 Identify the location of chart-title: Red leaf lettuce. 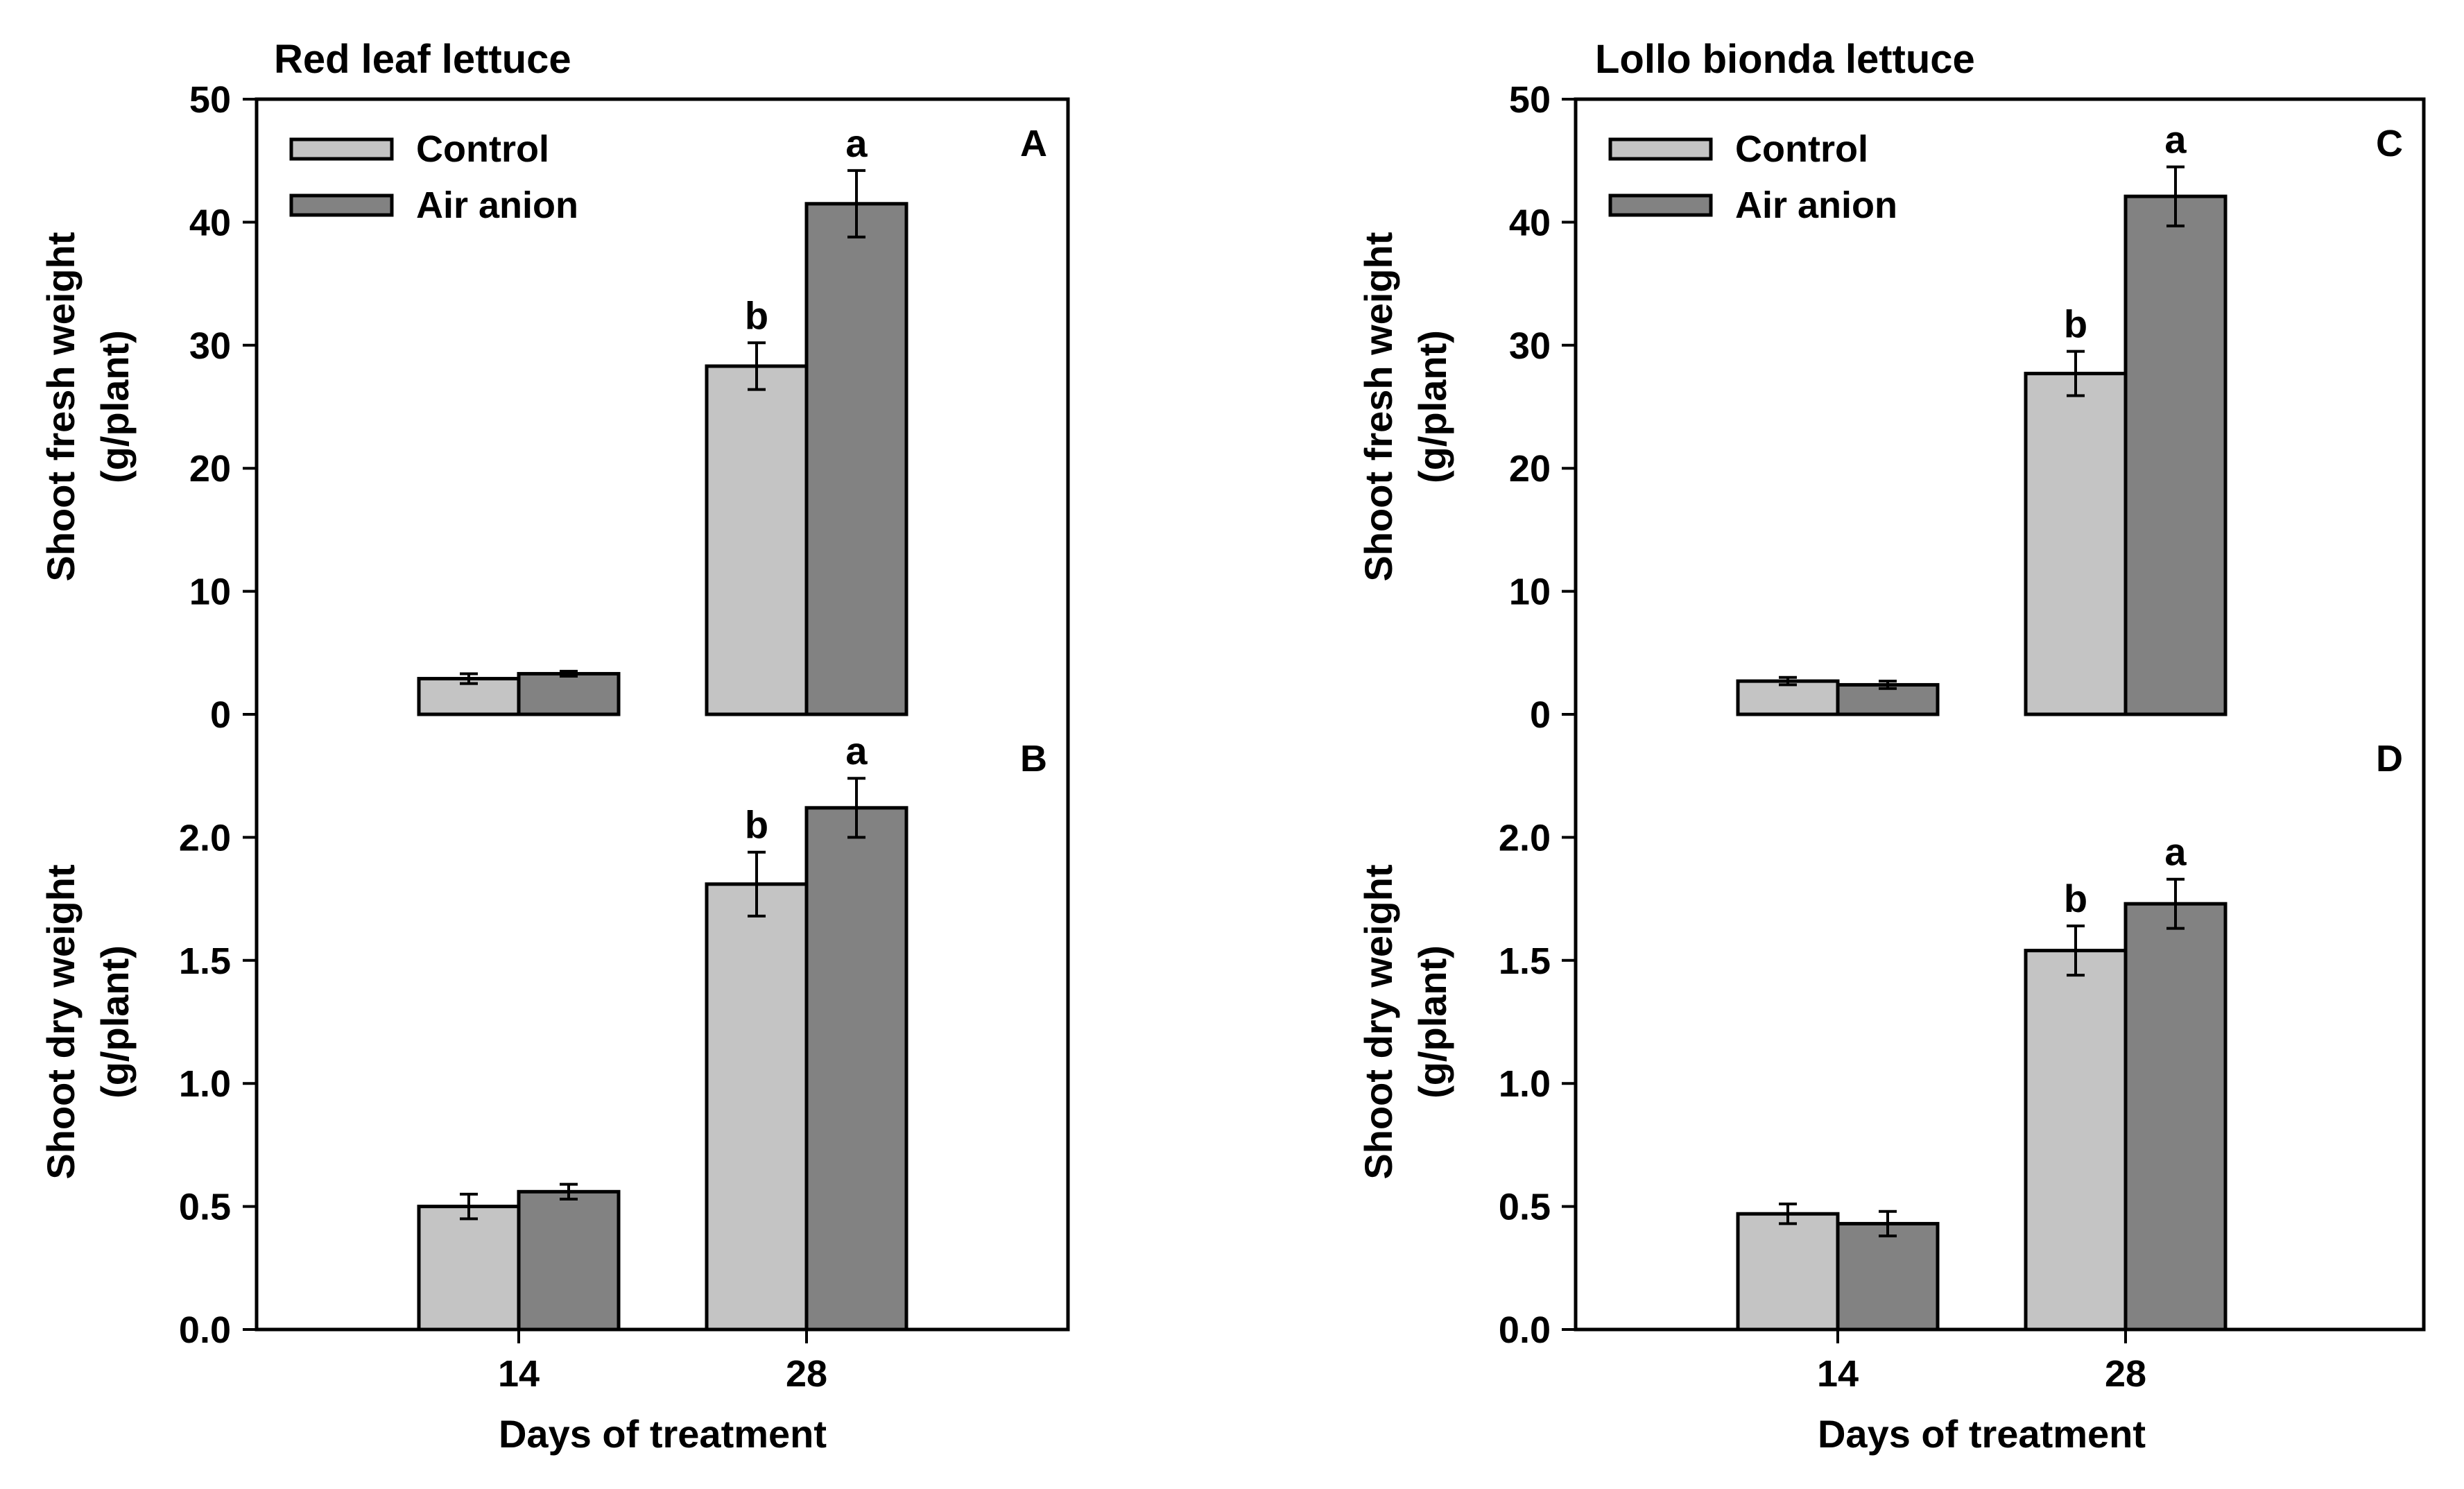
(423, 59).